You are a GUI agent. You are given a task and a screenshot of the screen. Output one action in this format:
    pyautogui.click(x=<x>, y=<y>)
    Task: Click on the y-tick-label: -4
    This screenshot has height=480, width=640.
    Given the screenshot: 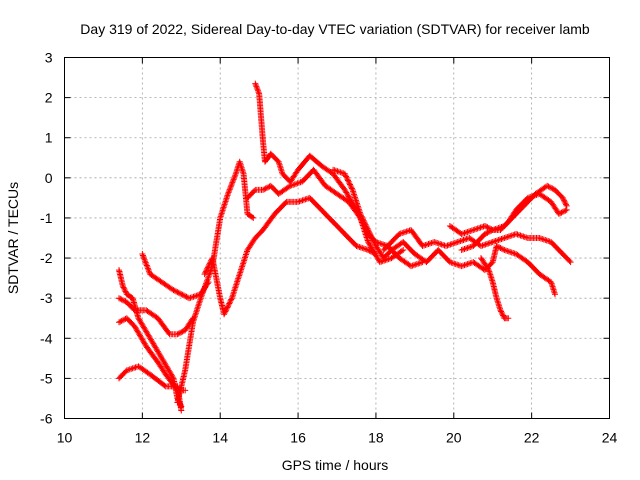 What is the action you would take?
    pyautogui.click(x=46, y=338)
    